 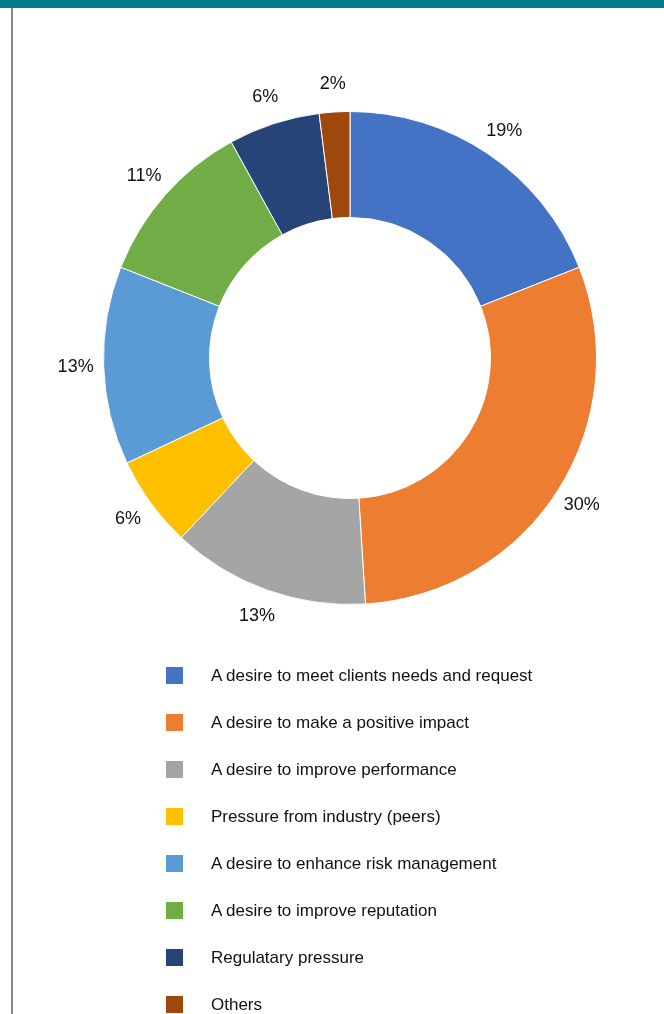 I want to click on legend-label: A desire to enhance risk management, so click(x=354, y=863).